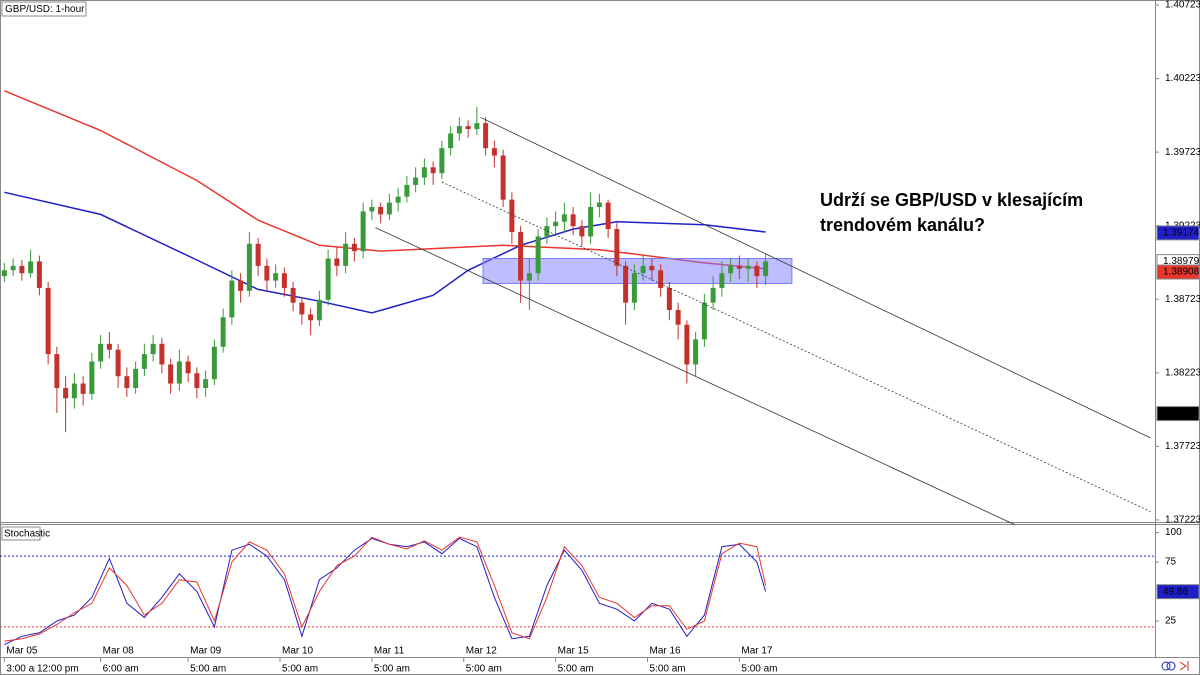 This screenshot has width=1200, height=675. What do you see at coordinates (1182, 372) in the screenshot?
I see `y-tick-label: 1.38223` at bounding box center [1182, 372].